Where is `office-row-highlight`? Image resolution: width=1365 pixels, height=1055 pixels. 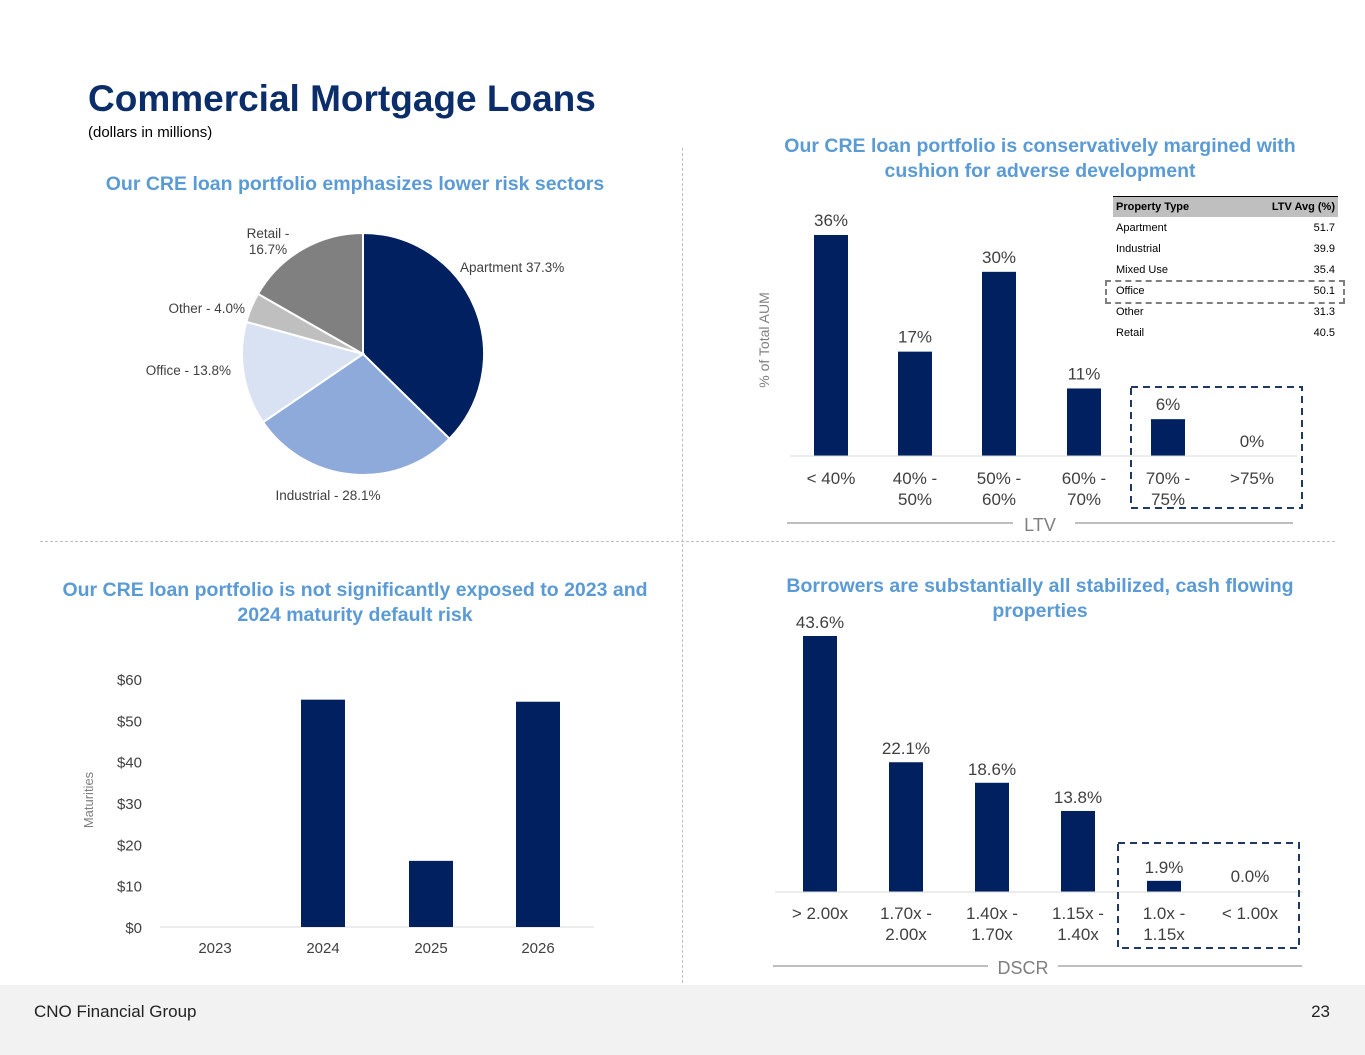
office-row-highlight is located at coordinates (1225, 292).